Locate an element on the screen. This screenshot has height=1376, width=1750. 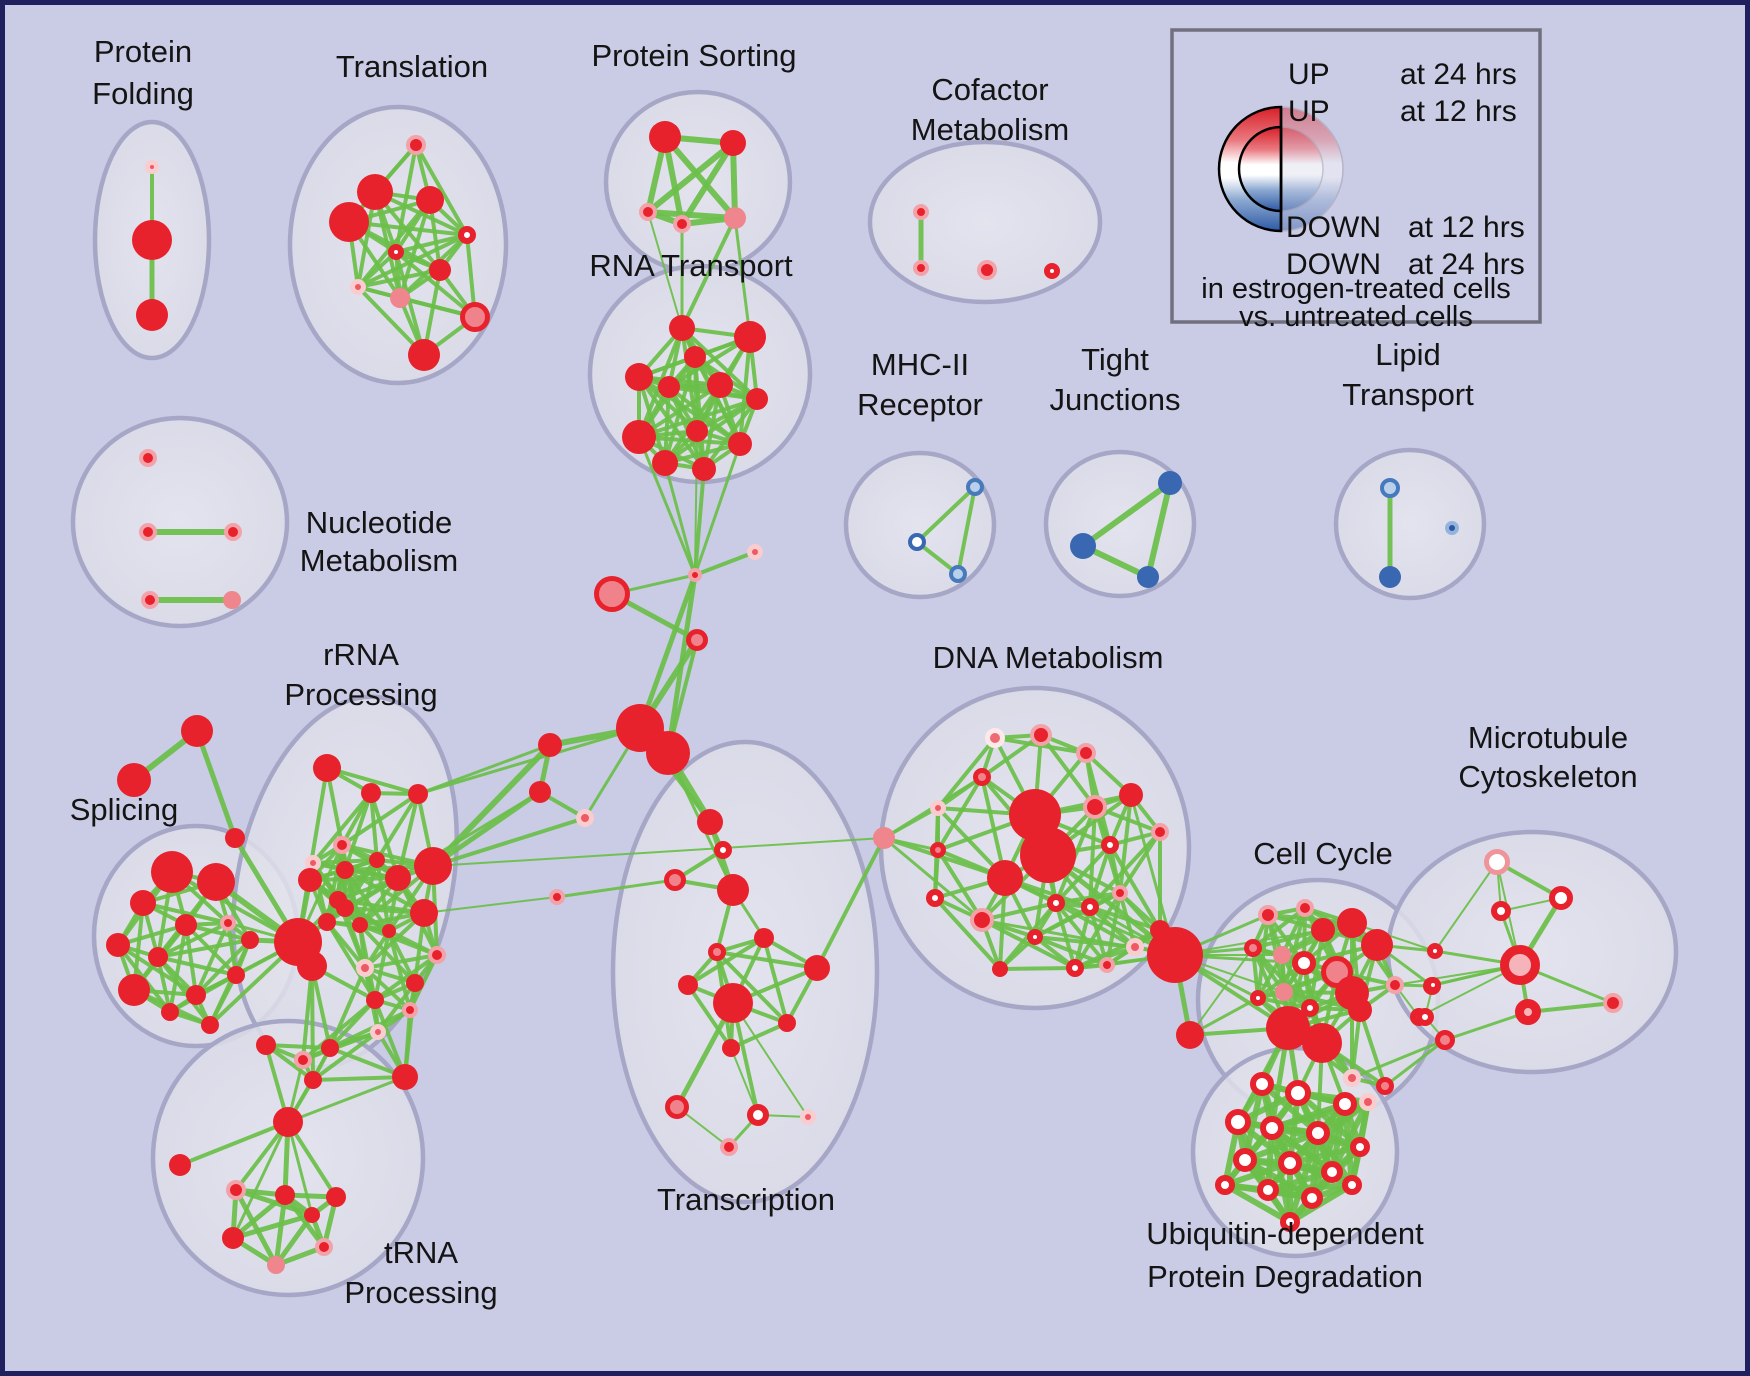
legend-up-12-dir: UP is located at coordinates (1309, 111).